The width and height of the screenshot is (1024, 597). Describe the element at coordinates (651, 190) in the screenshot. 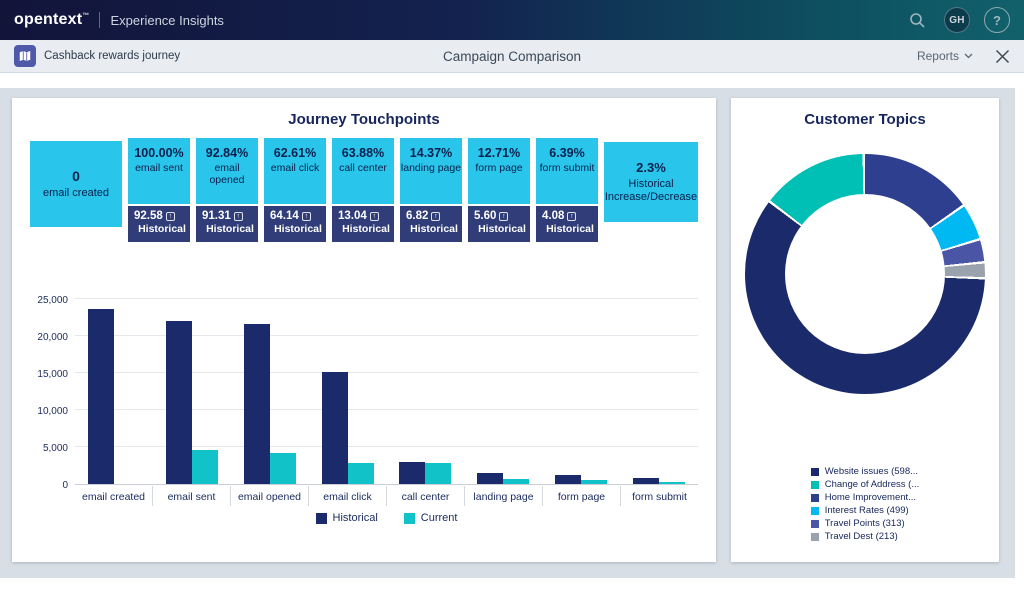

I see `card-label: Historical Increase/Decrease` at that location.